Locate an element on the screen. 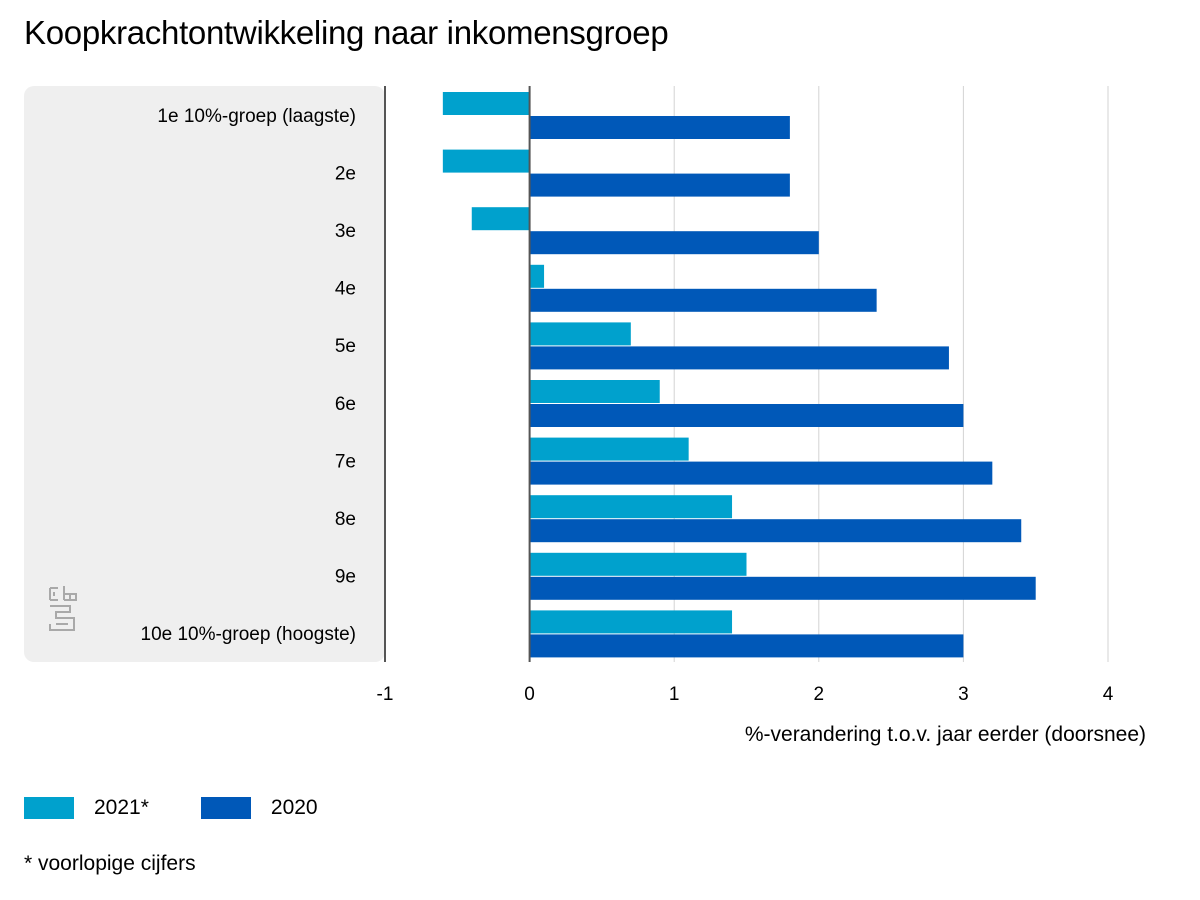 The height and width of the screenshot is (900, 1200). legend-swatch-2021 is located at coordinates (49, 808).